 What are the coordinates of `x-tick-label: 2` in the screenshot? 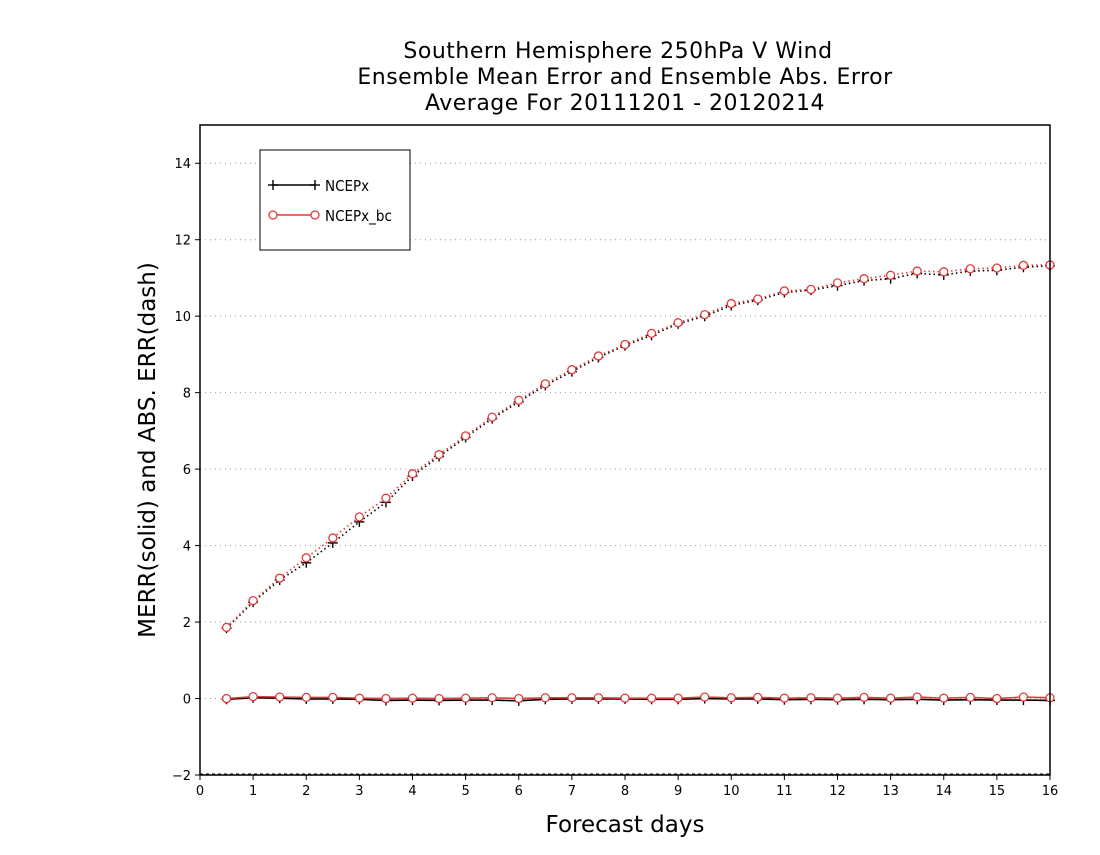 It's located at (306, 791).